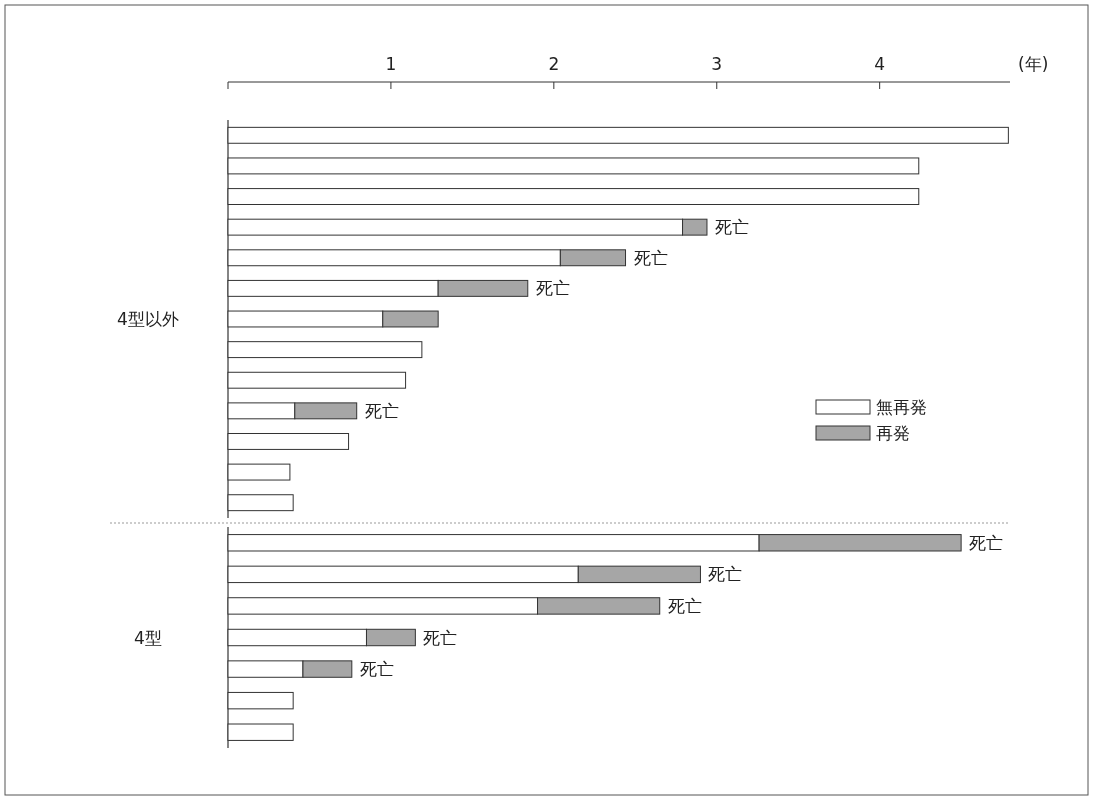 The height and width of the screenshot is (801, 1094). I want to click on x-tick-label: 2, so click(554, 64).